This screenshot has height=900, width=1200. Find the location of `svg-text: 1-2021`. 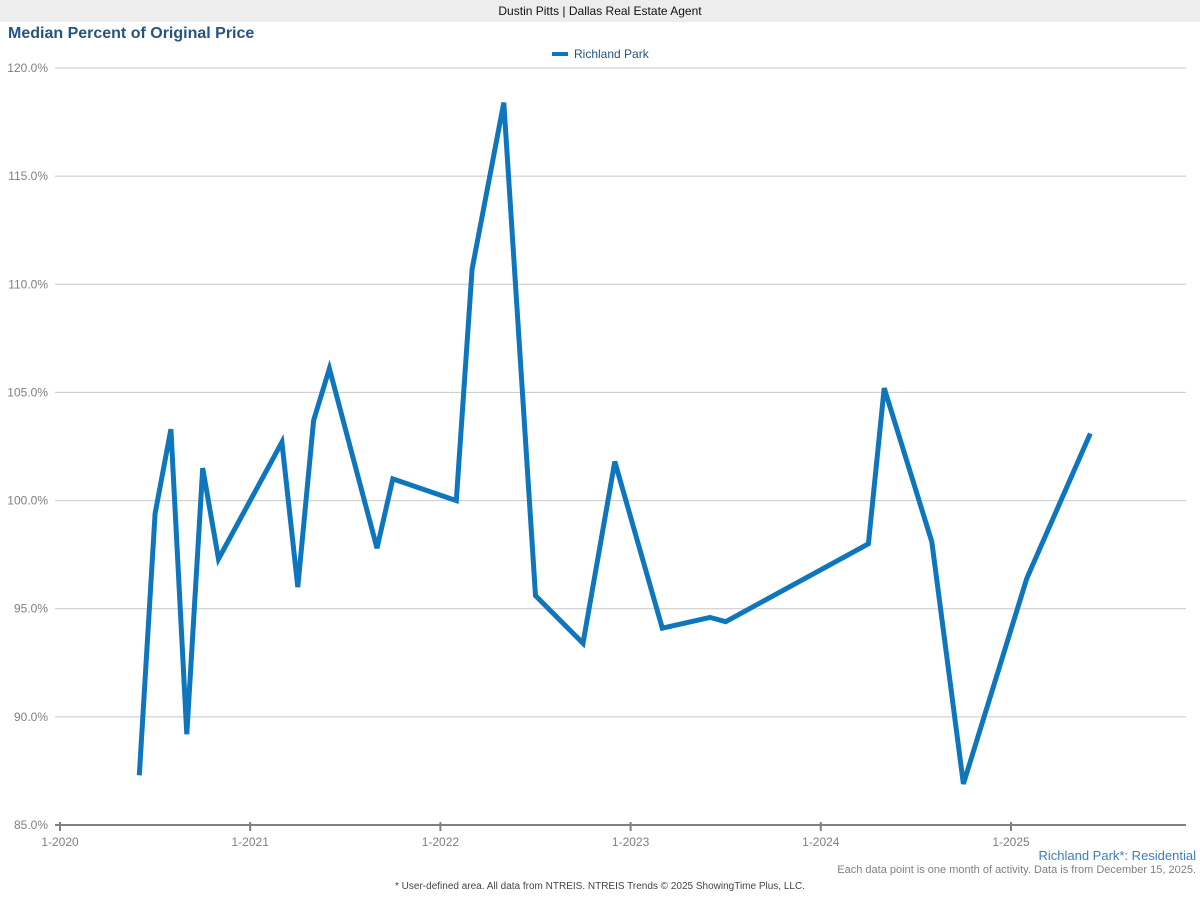

svg-text: 1-2021 is located at coordinates (251, 842).